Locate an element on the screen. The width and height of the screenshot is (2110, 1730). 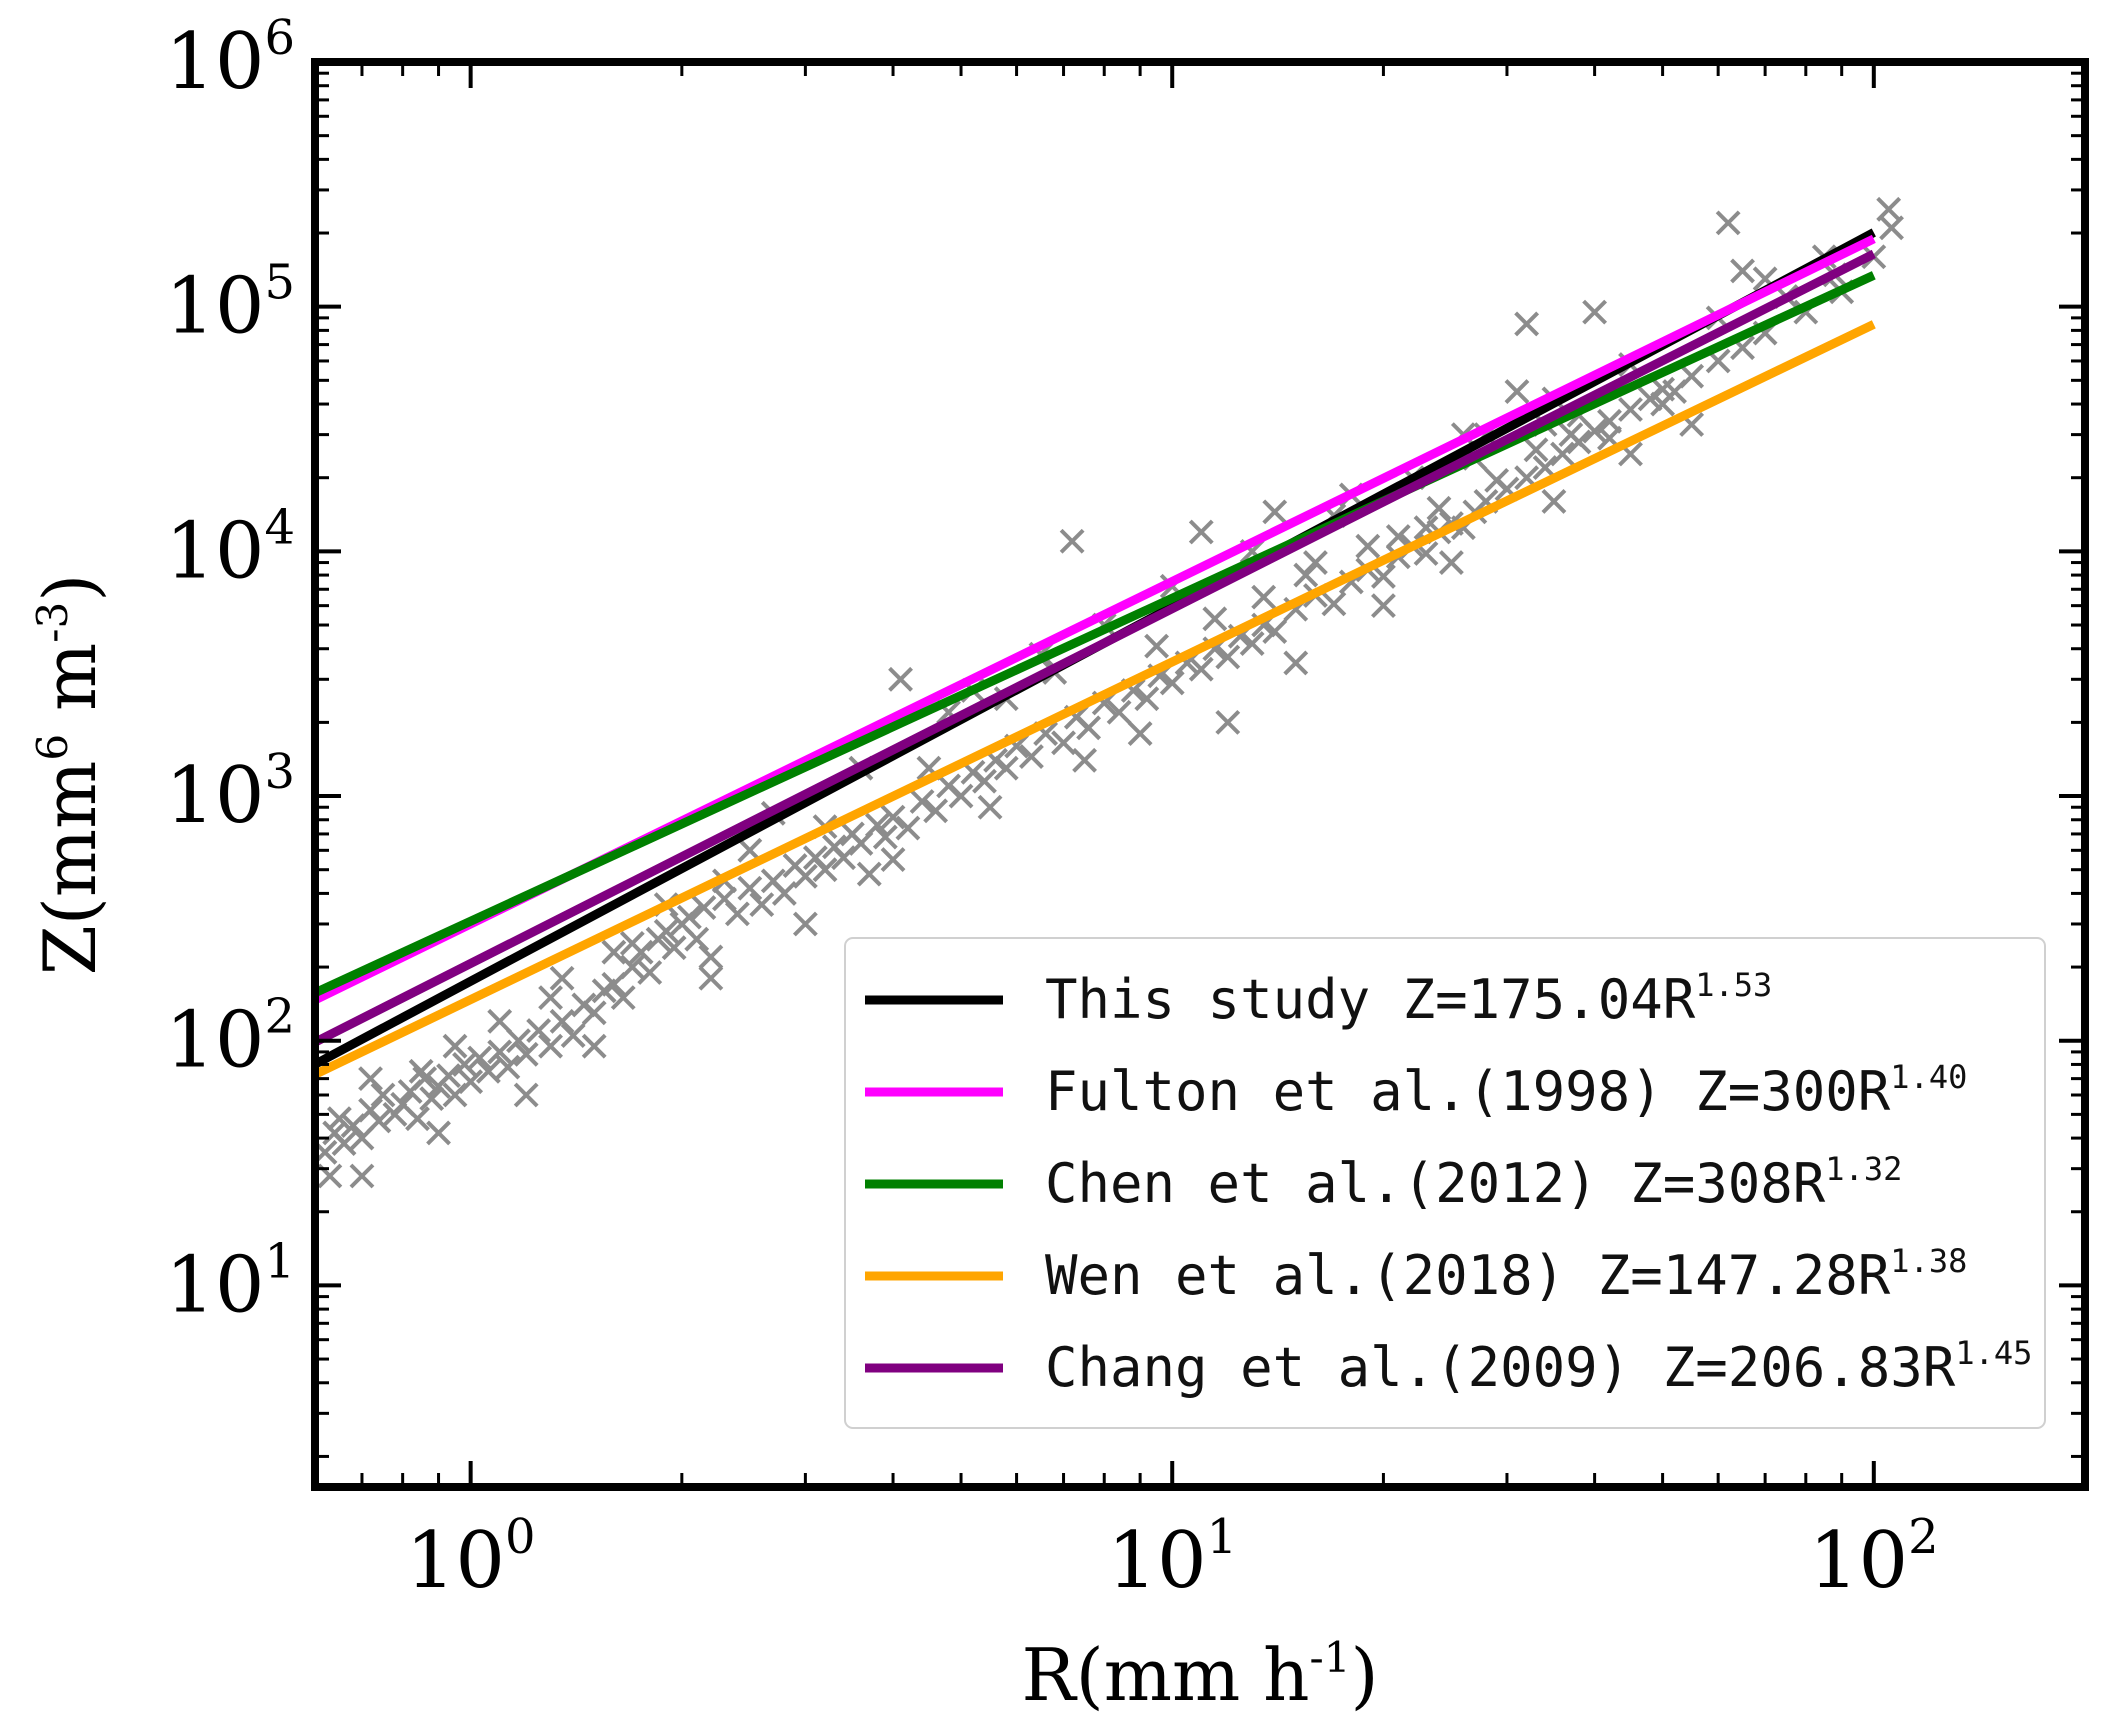
legend-label-4: Wen et al.(2018) Z=147.28R1.38 is located at coordinates (1506, 1274).